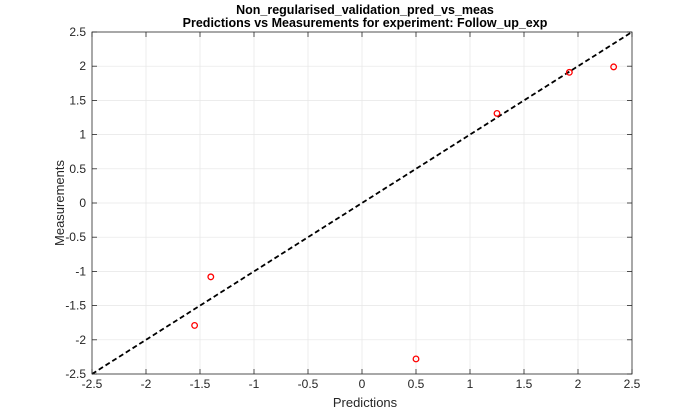 Image resolution: width=700 pixels, height=420 pixels. Describe the element at coordinates (362, 384) in the screenshot. I see `x-tick-label: 0` at that location.